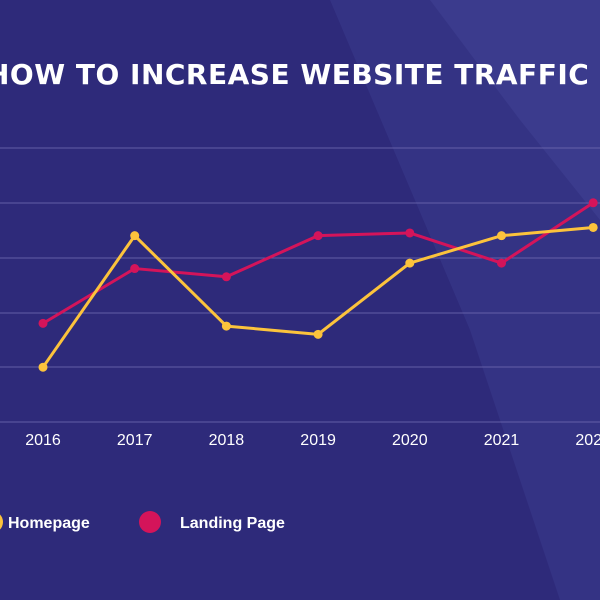 The width and height of the screenshot is (600, 600). What do you see at coordinates (587, 440) in the screenshot?
I see `x-tick-label: 2022` at bounding box center [587, 440].